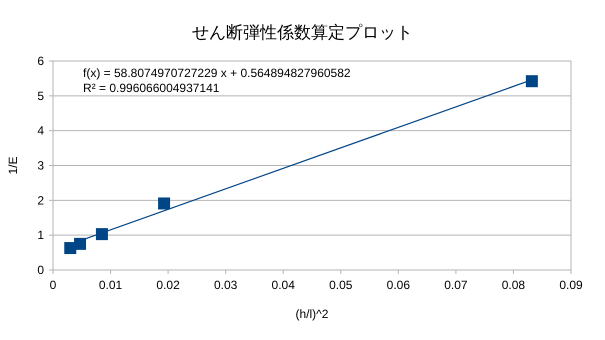 The height and width of the screenshot is (340, 605). What do you see at coordinates (40, 270) in the screenshot?
I see `y-tick-label: 0` at bounding box center [40, 270].